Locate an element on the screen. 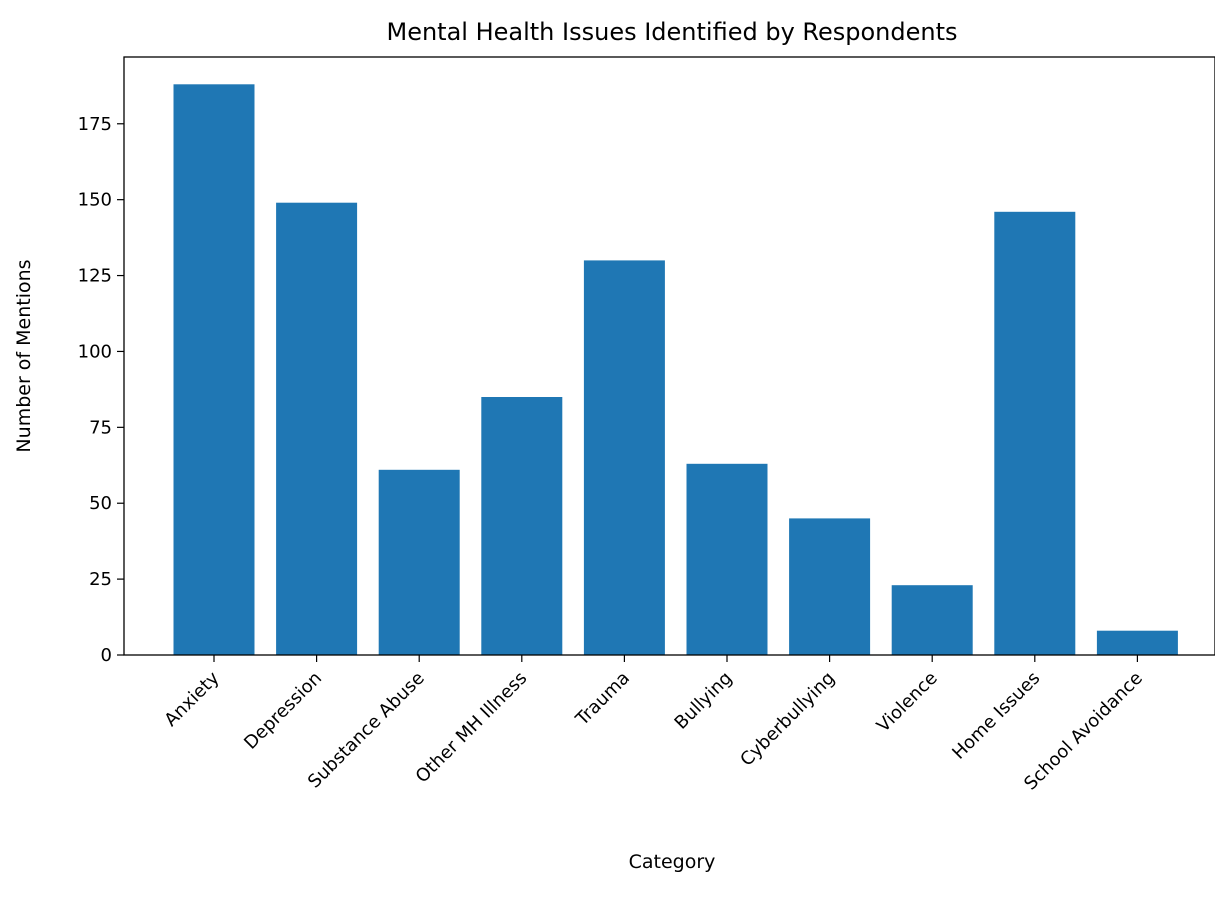  x-tick-label: Home Issues is located at coordinates (996, 716).